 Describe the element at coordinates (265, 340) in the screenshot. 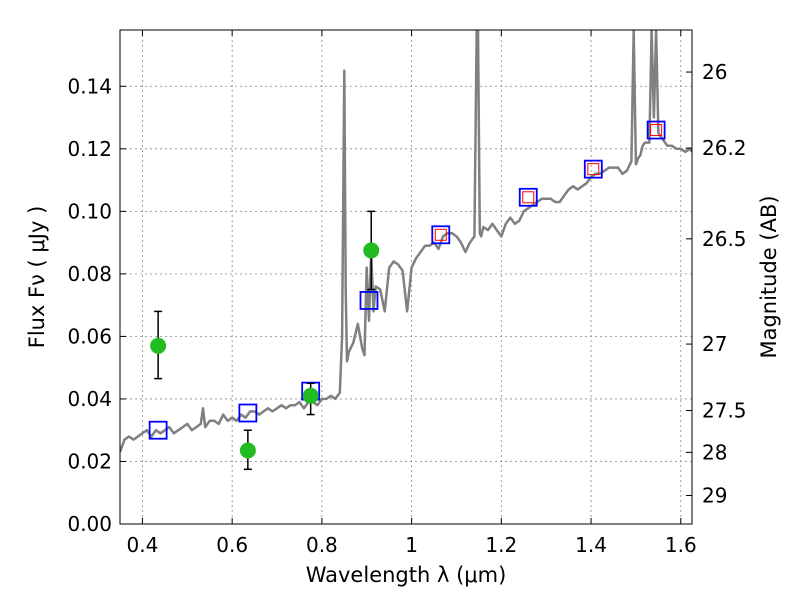

I see `observed-points-layer` at that location.